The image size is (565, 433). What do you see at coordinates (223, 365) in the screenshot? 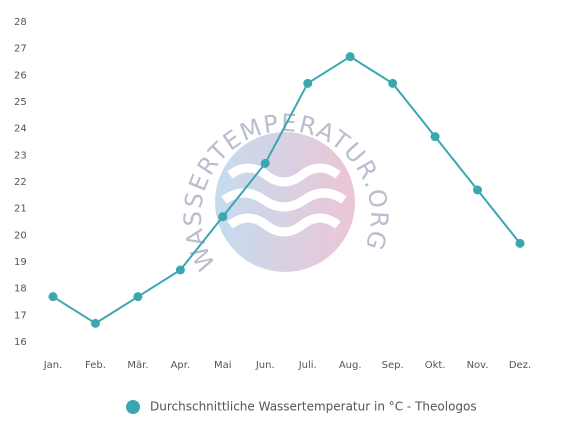
I see `x-tick-label: Mai` at bounding box center [223, 365].